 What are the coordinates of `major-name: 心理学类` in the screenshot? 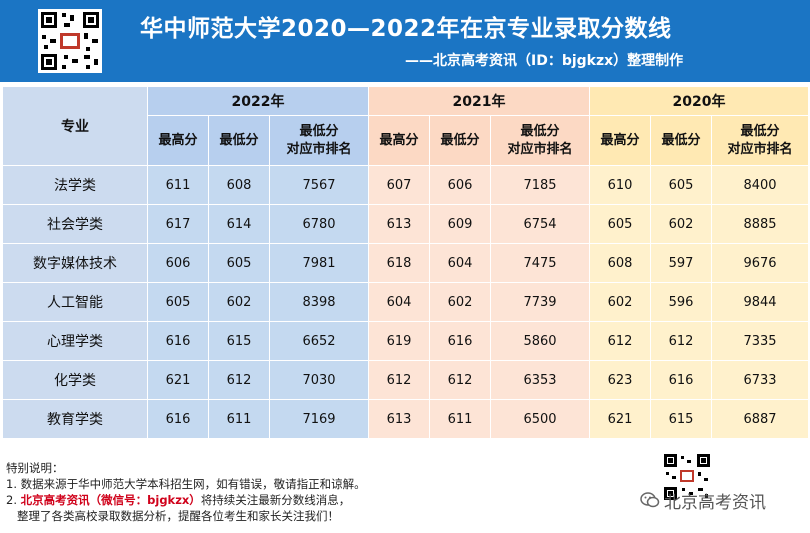 It's located at (75, 341).